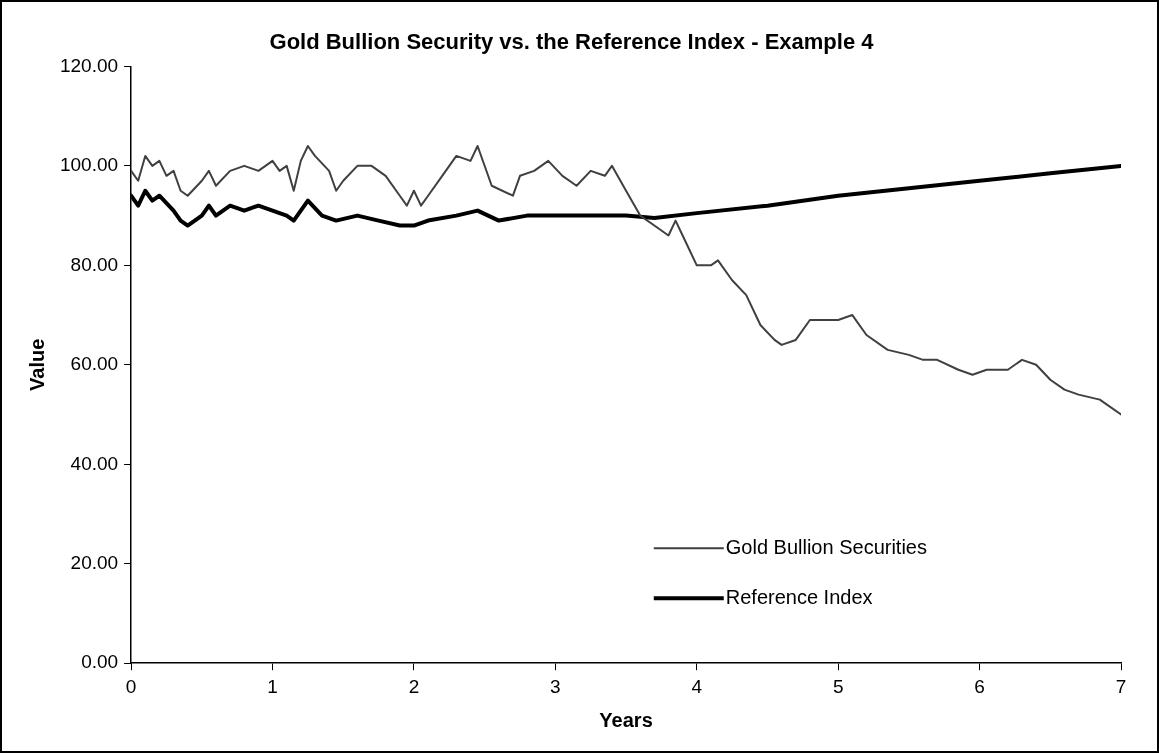  Describe the element at coordinates (94, 463) in the screenshot. I see `y-tick-label: 40.00` at that location.